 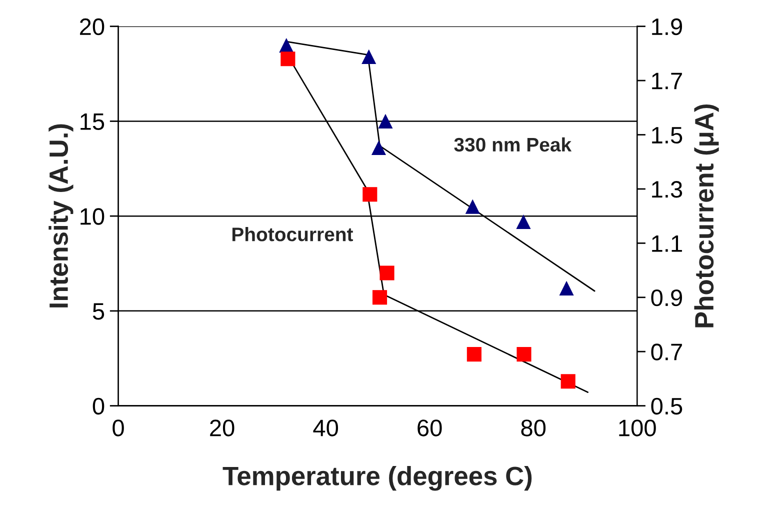 I want to click on y2-tick-label: 0.9, so click(x=666, y=297).